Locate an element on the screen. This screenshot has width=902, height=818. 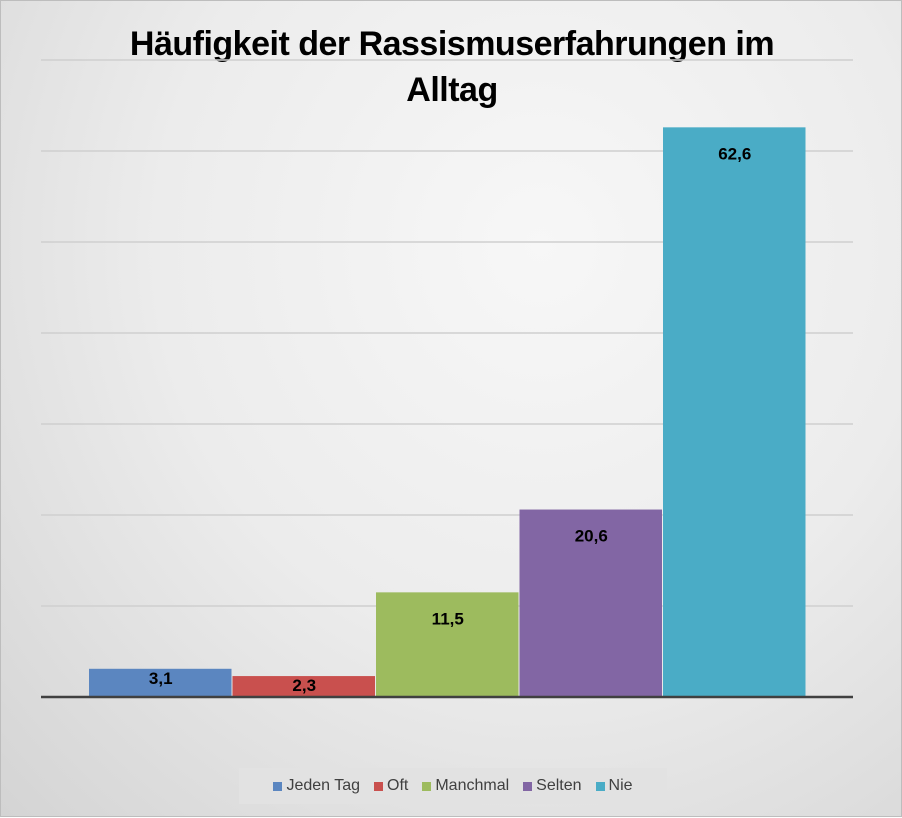
chart-title-line-1: Häufigkeit der Rassismuserfahrungen im is located at coordinates (452, 44).